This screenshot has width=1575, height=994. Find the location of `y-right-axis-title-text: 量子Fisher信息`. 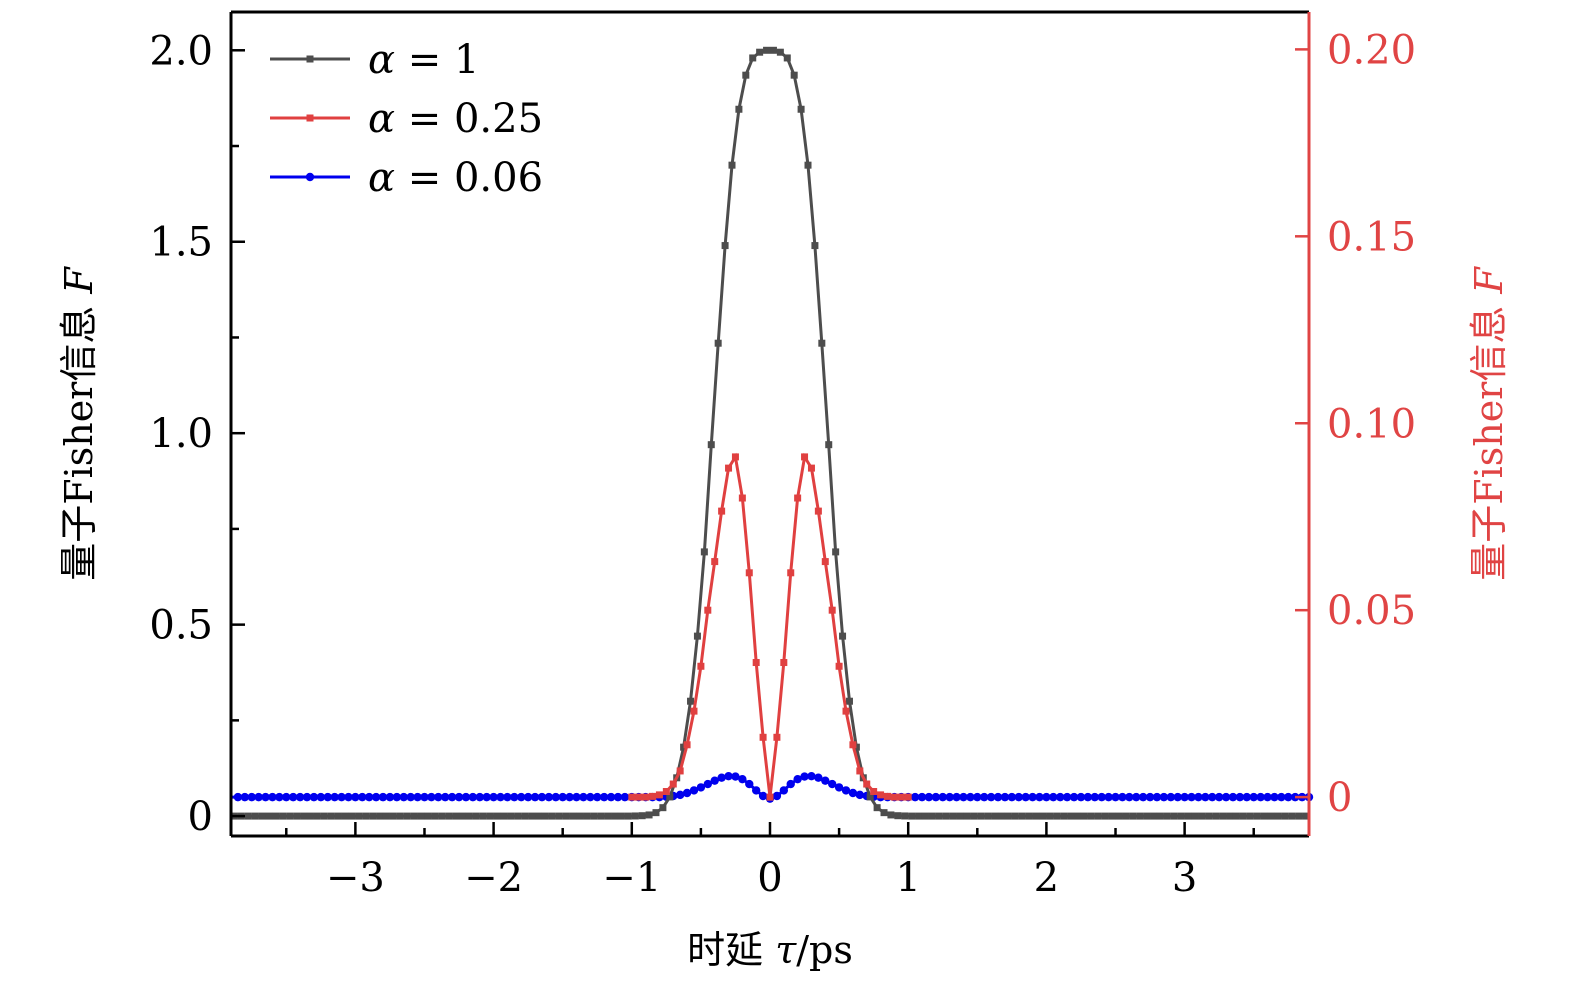

y-right-axis-title-text: 量子Fisher信息 is located at coordinates (1489, 437).